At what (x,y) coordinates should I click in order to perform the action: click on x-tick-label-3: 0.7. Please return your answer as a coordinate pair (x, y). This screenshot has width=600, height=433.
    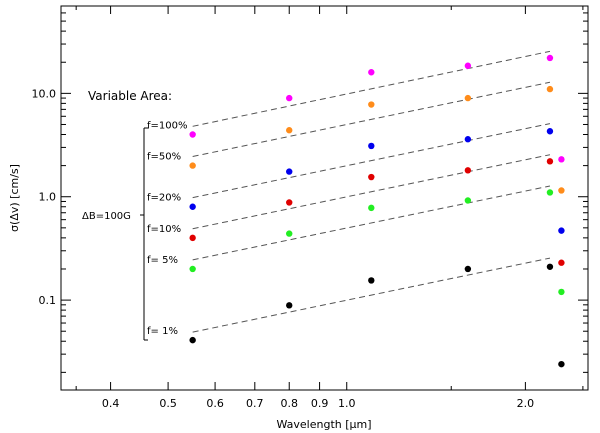
    Looking at the image, I should click on (255, 403).